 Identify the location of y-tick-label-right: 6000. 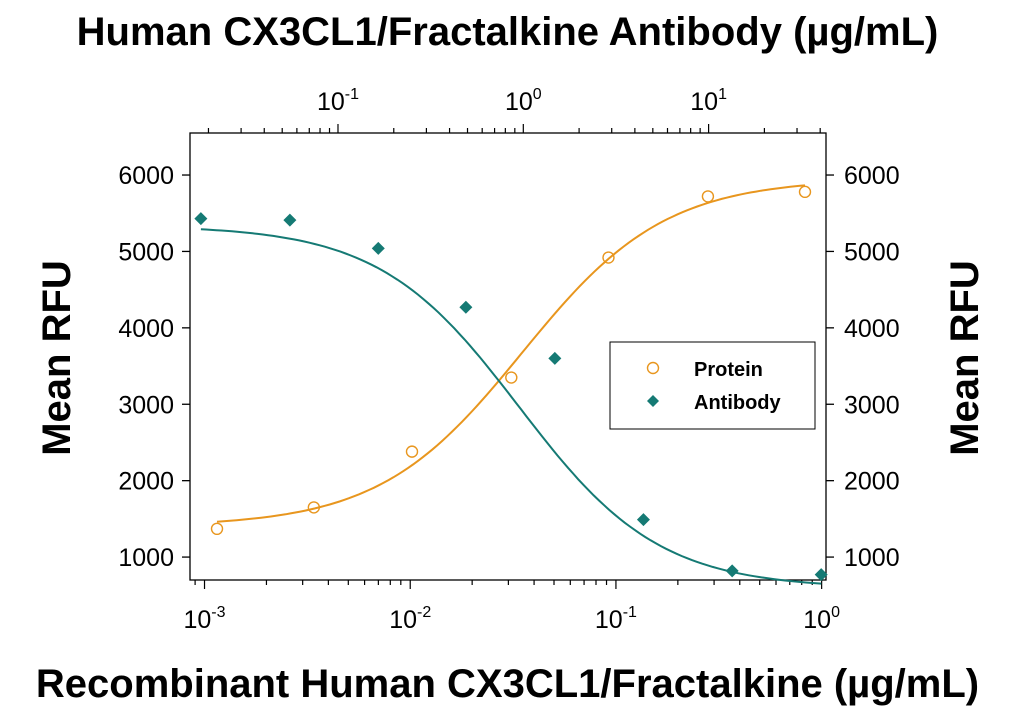
(872, 176).